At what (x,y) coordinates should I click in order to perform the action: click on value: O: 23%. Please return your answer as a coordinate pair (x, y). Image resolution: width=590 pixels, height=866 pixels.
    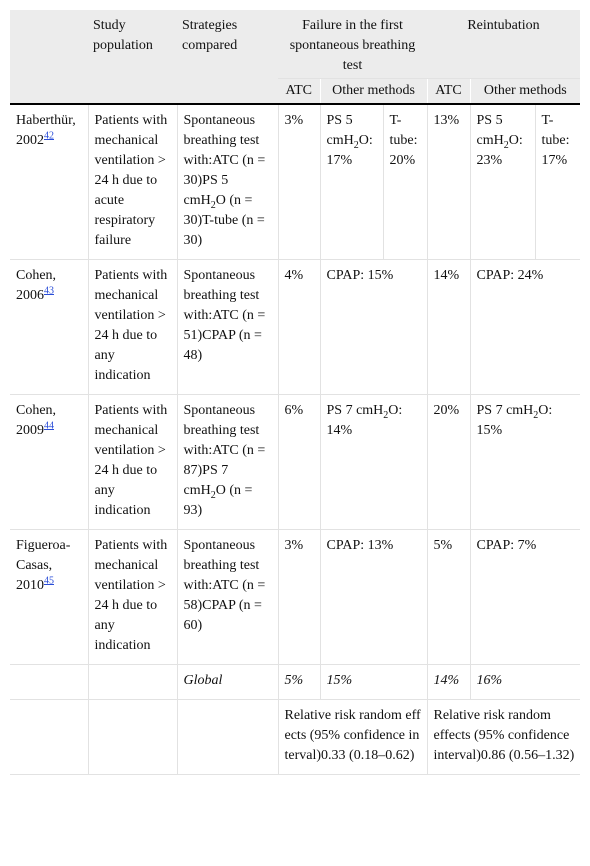
    Looking at the image, I should click on (499, 150).